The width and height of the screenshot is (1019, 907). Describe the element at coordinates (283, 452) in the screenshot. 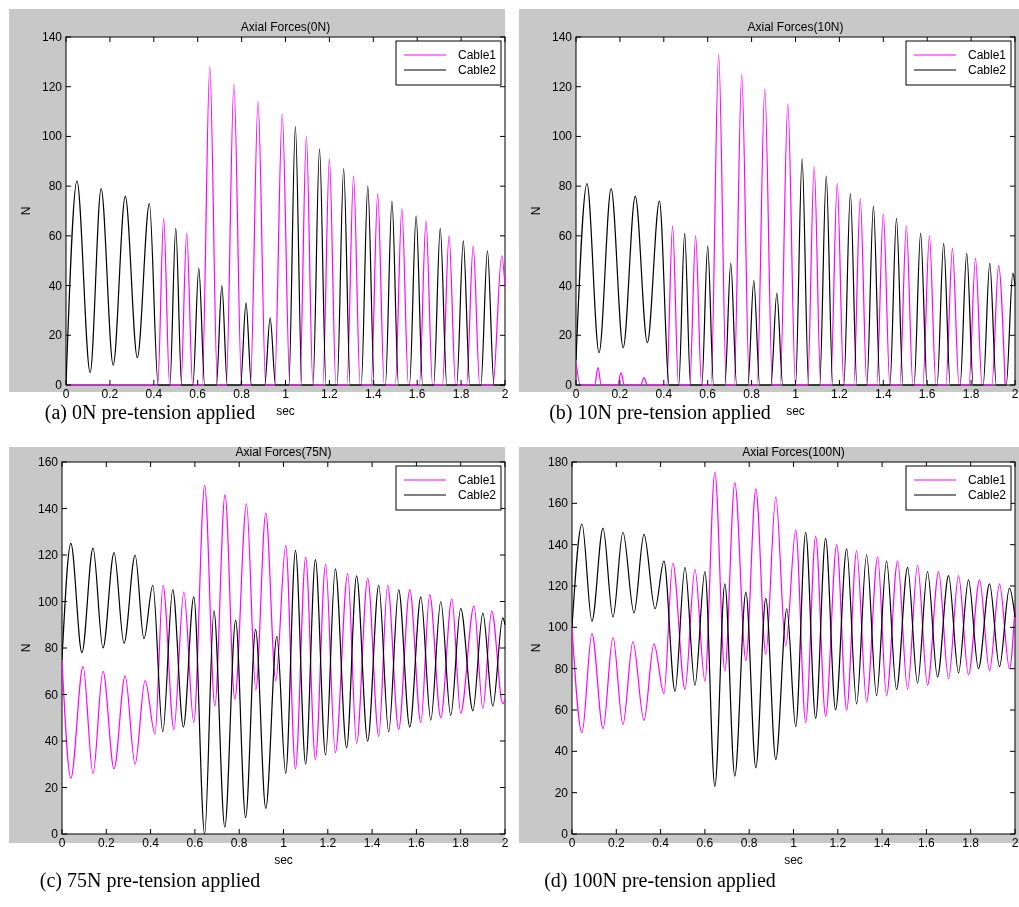

I see `chart-title: Axial Forces(75N)` at that location.